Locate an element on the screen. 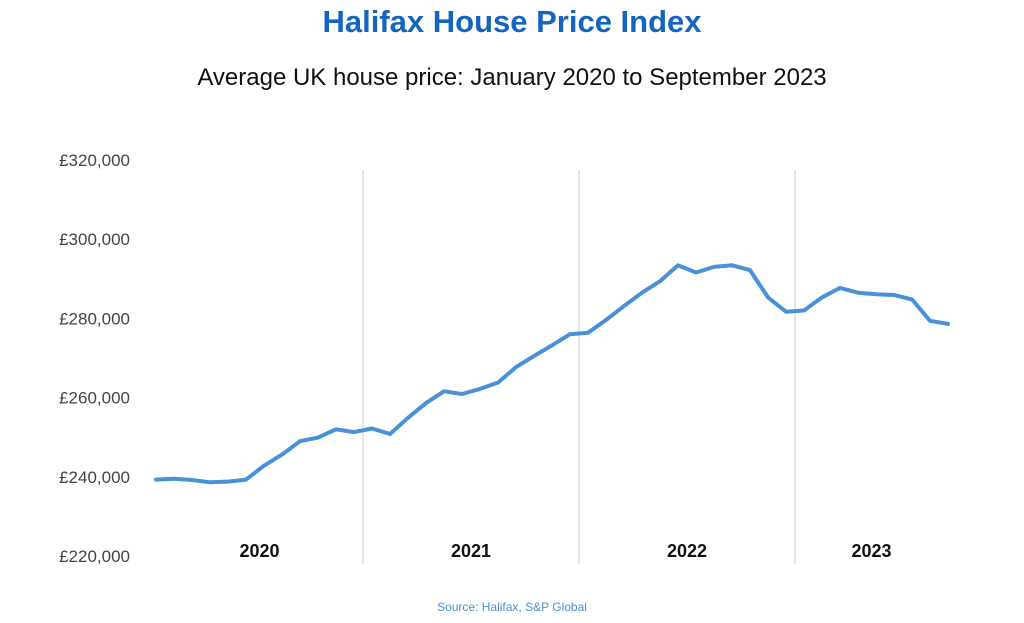  y-tick-label: £220,000 is located at coordinates (94, 556).